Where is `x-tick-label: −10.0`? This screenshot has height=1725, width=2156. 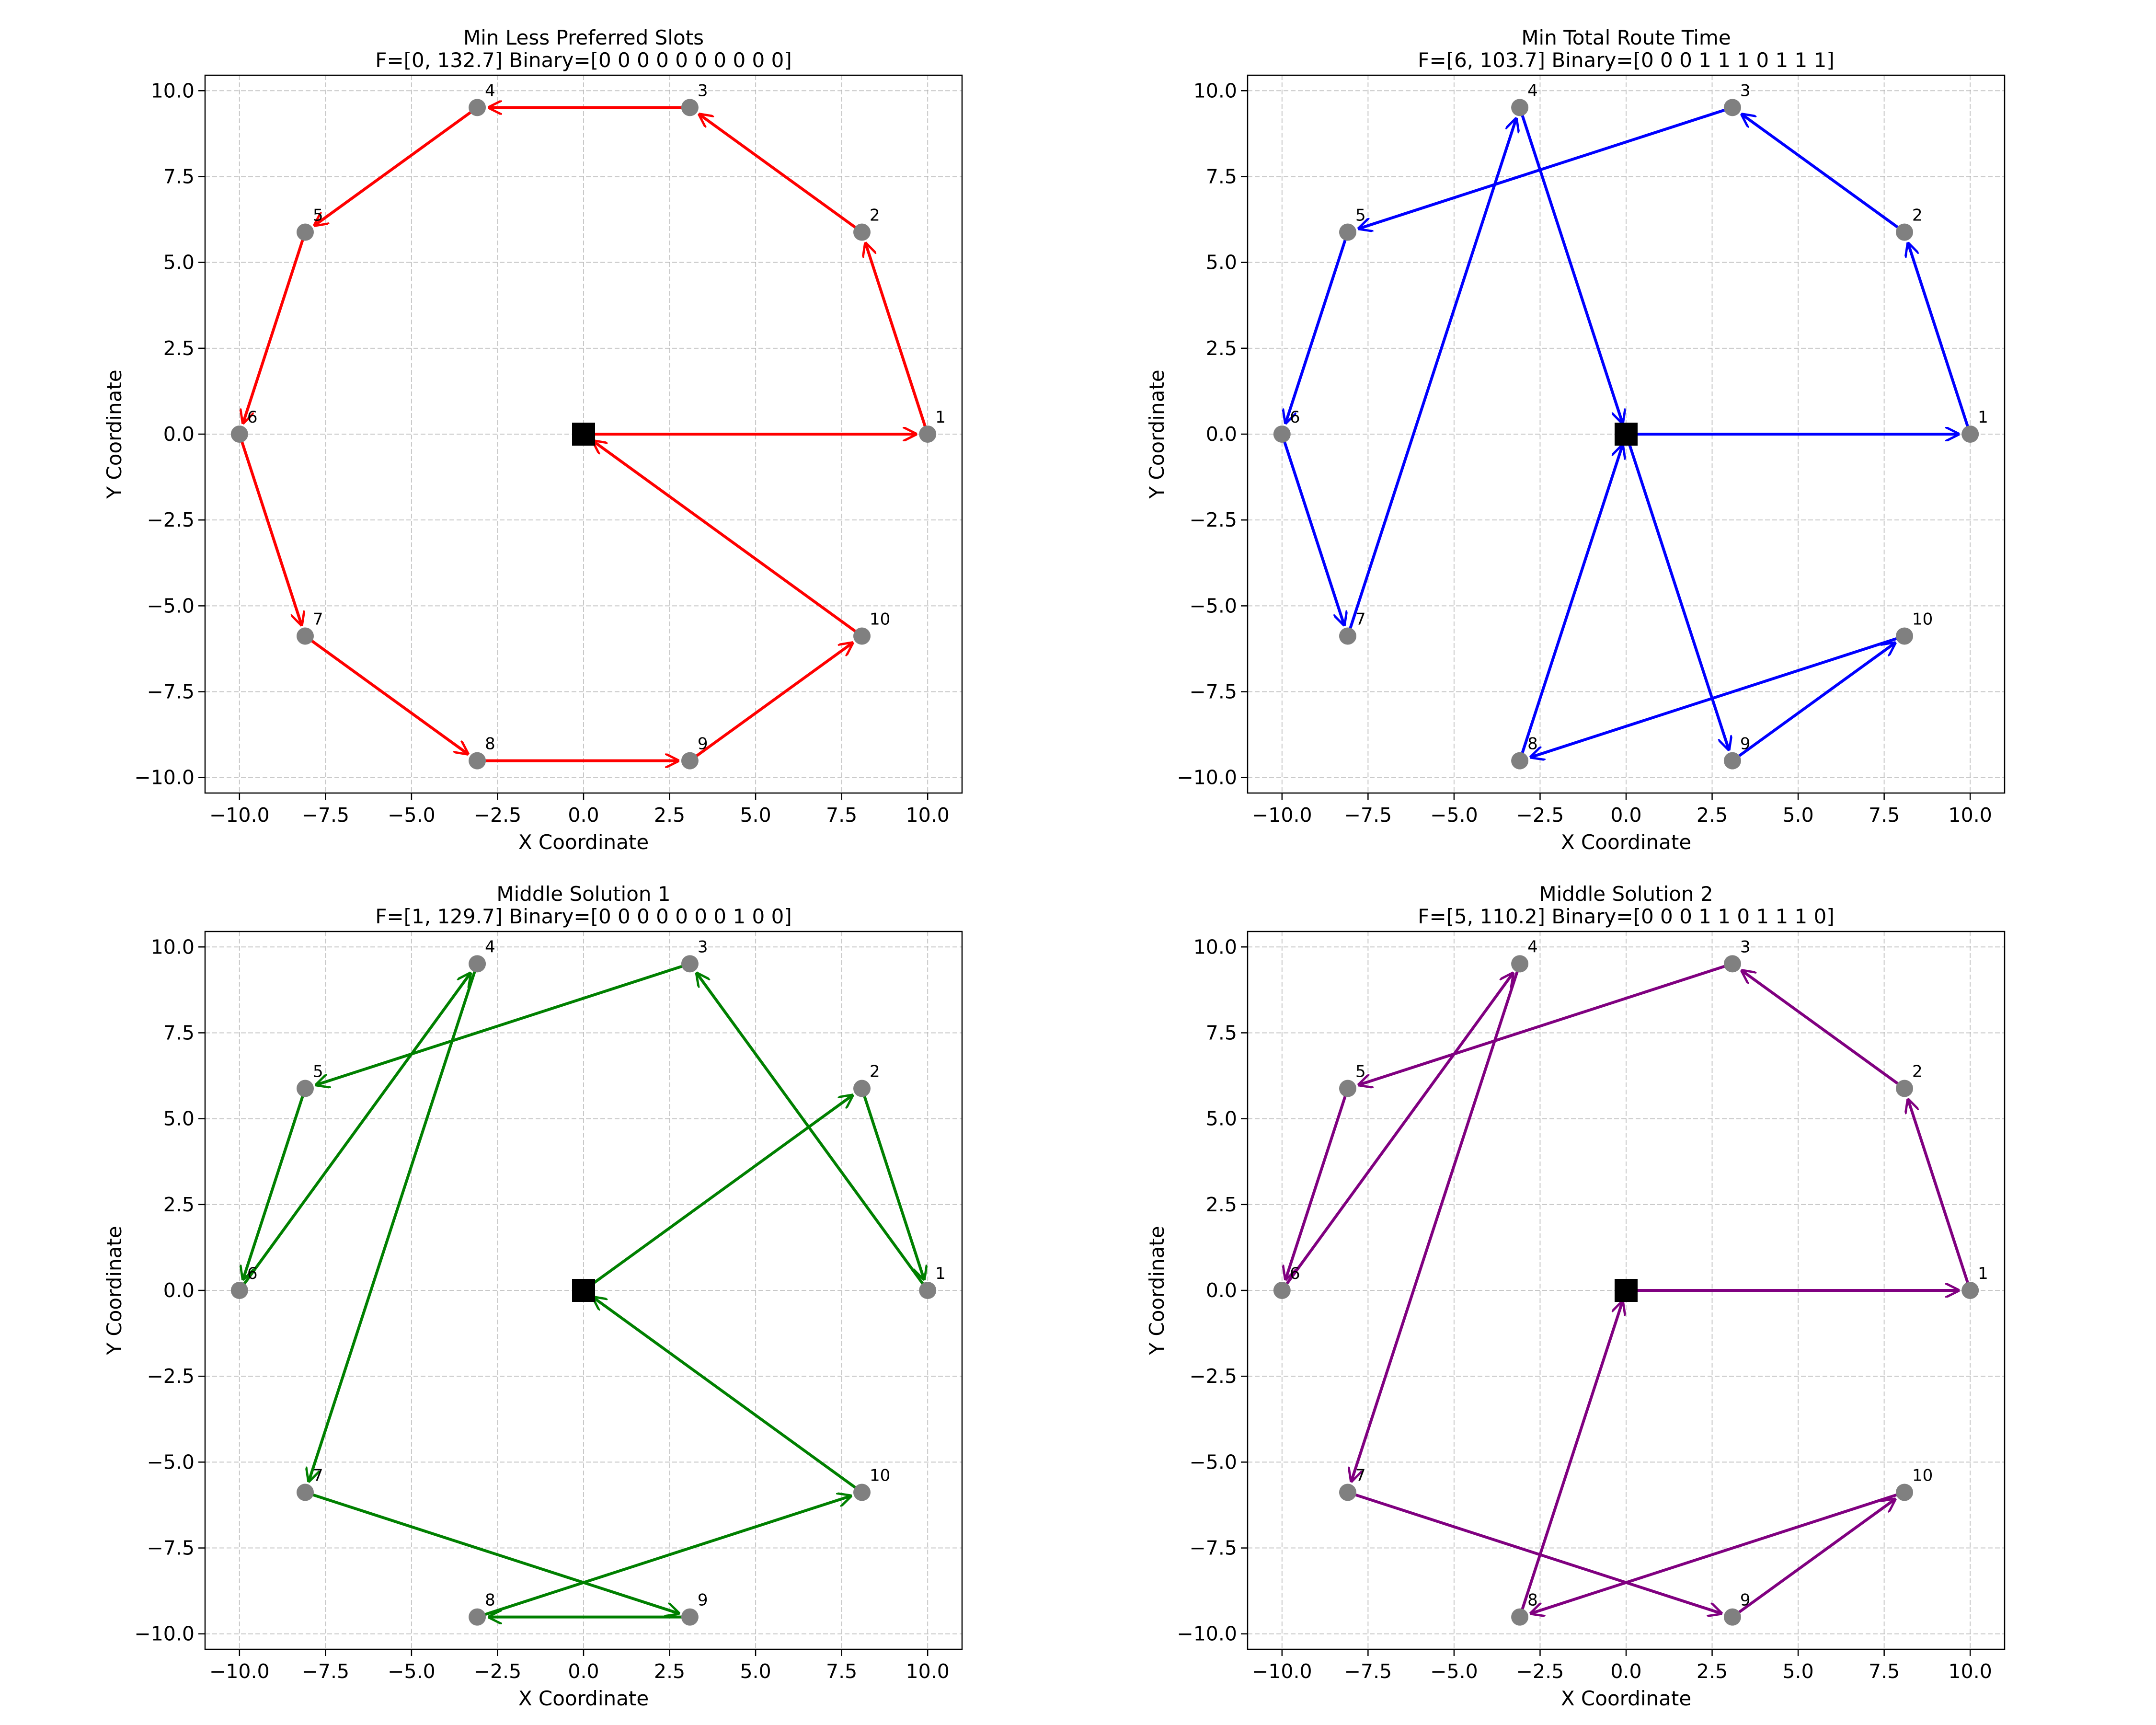
x-tick-label: −10.0 is located at coordinates (239, 1671).